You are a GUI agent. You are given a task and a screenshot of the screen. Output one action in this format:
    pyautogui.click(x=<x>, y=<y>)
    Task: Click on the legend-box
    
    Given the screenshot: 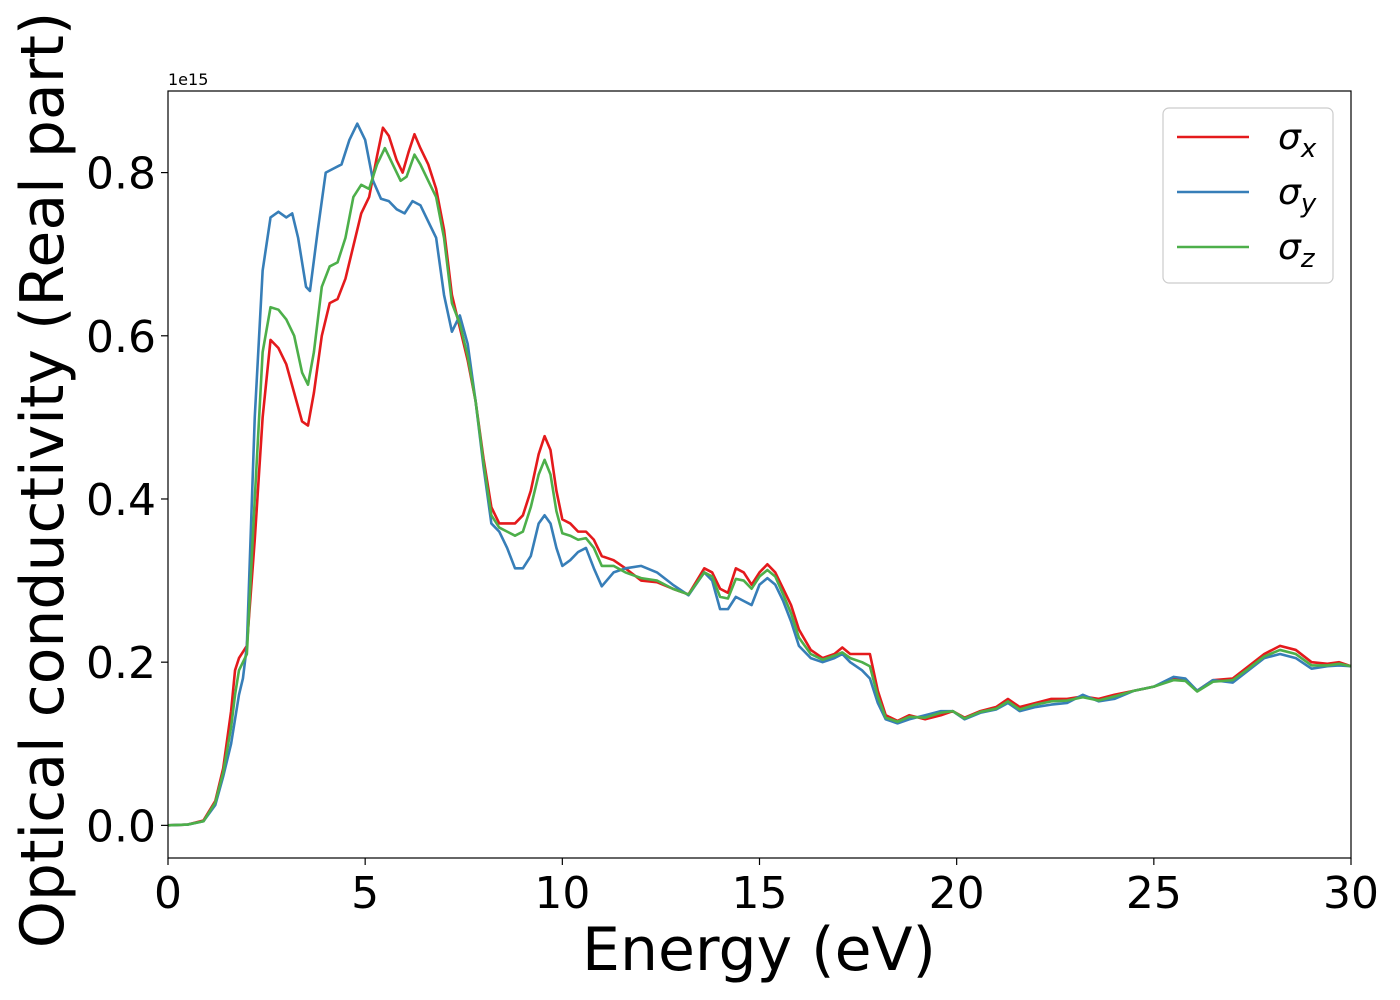 What is the action you would take?
    pyautogui.click(x=1248, y=195)
    